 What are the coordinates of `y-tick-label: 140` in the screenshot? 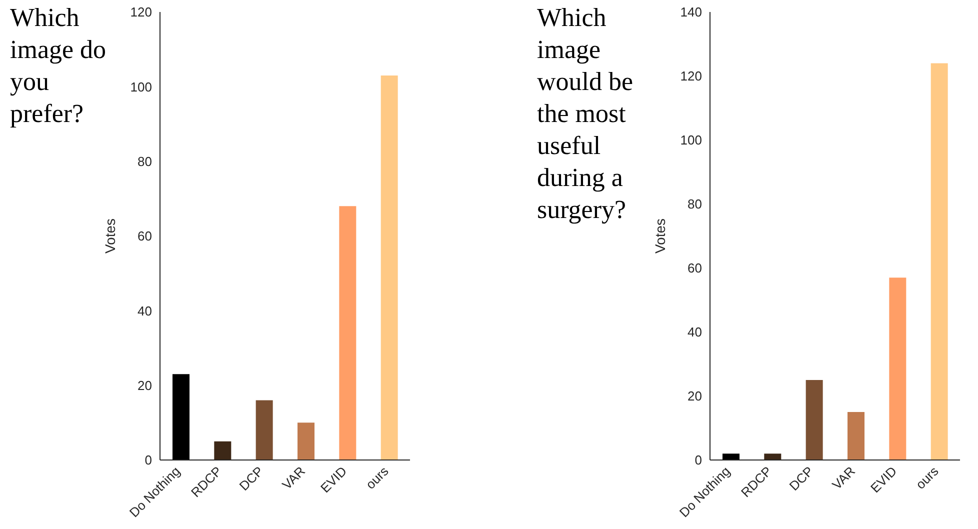 It's located at (691, 12).